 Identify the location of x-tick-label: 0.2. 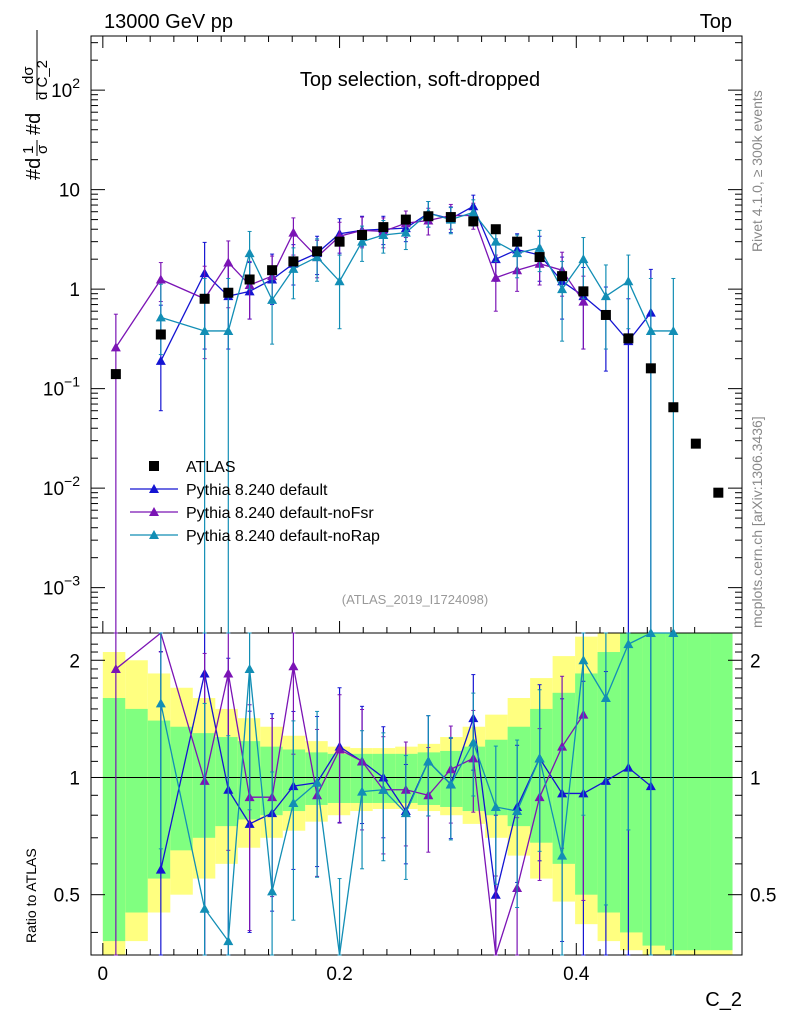
(339, 974).